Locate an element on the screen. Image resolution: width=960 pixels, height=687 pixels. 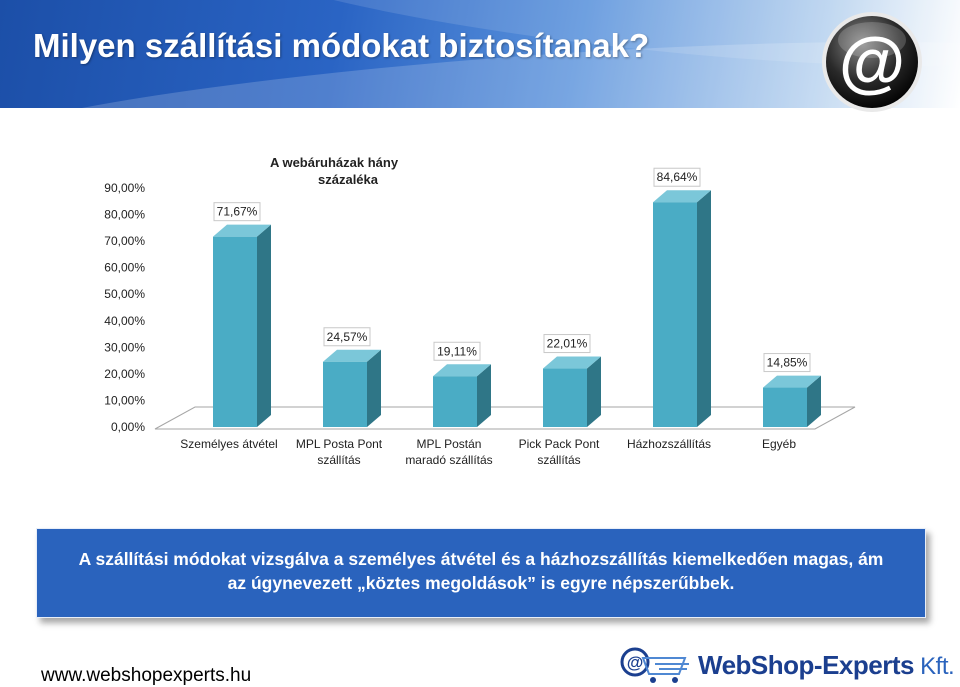
brand-name: WebShop-Experts Kft. is located at coordinates (826, 665).